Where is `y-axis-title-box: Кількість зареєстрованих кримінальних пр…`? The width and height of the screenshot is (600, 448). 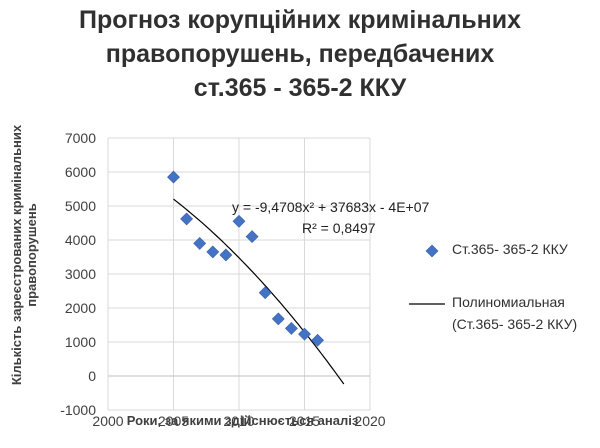 y-axis-title-box: Кількість зареєстрованих кримінальних пр… is located at coordinates (24, 255).